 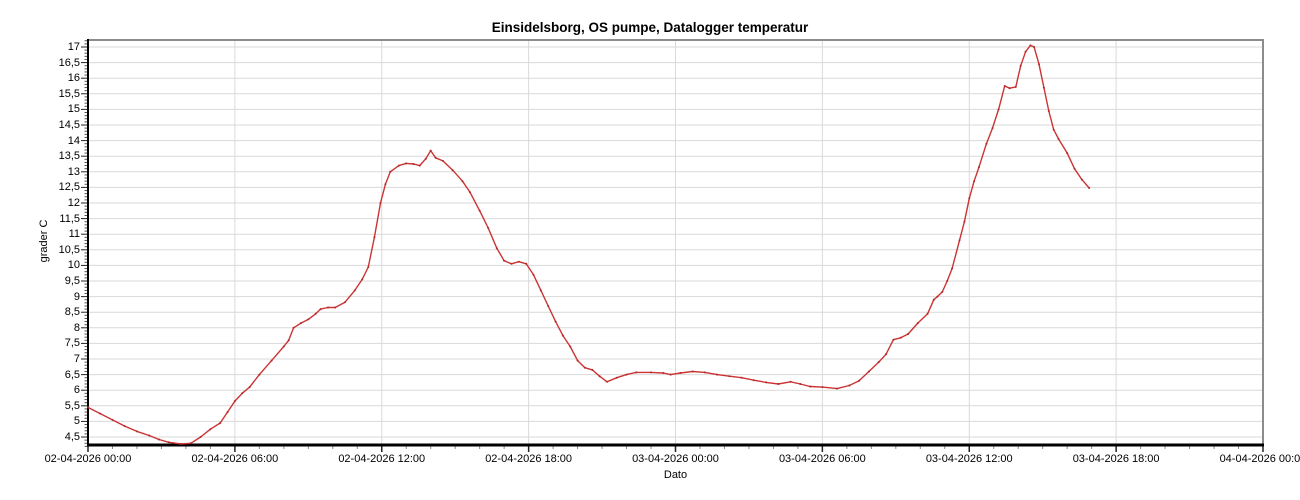 I want to click on x-tick-label: 02-04-2026 18:00, so click(x=529, y=459).